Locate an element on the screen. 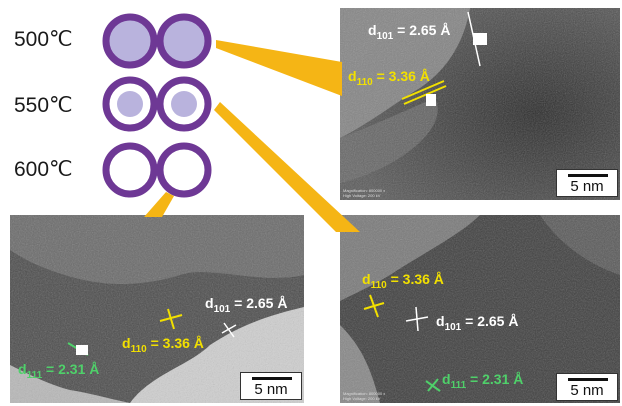 The width and height of the screenshot is (622, 406). particle-schematic is located at coordinates (157, 105).